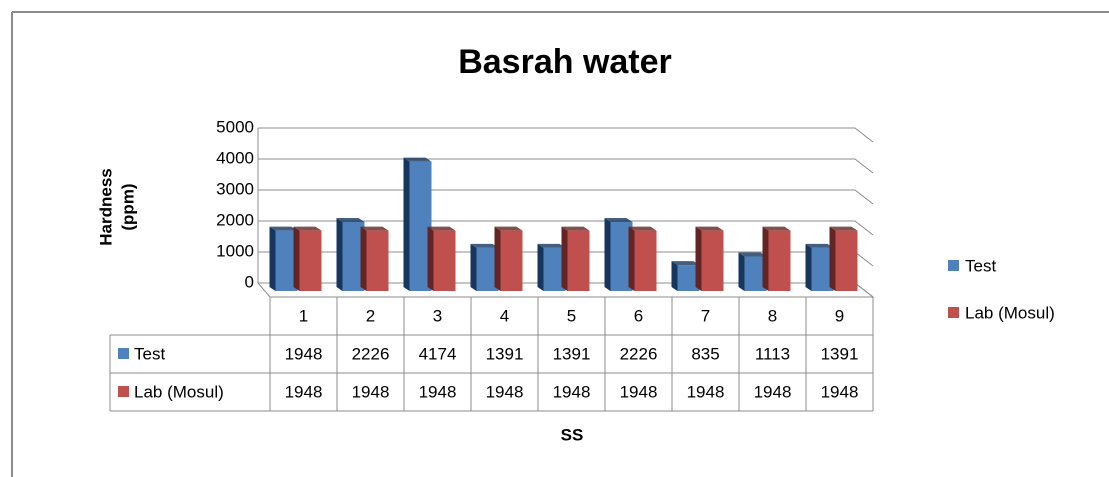 The height and width of the screenshot is (477, 1109). Describe the element at coordinates (839, 315) in the screenshot. I see `x-tick-label: 9` at that location.